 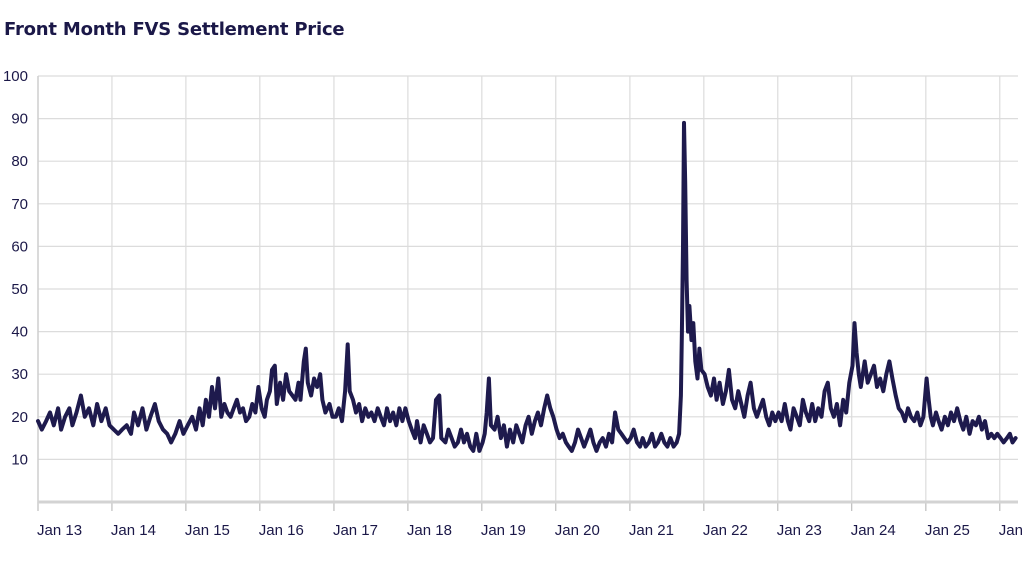 I want to click on y-tick-label: 20, so click(x=19, y=417).